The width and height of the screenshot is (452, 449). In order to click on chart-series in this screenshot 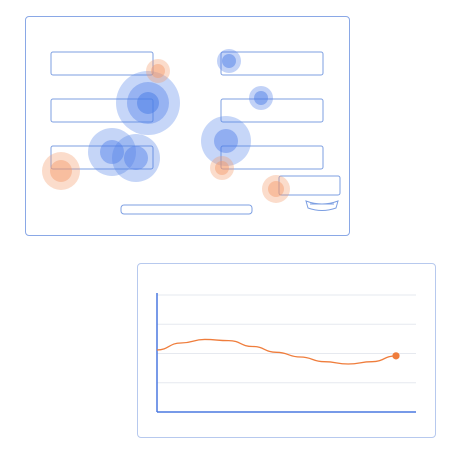, I will do `click(278, 351)`.